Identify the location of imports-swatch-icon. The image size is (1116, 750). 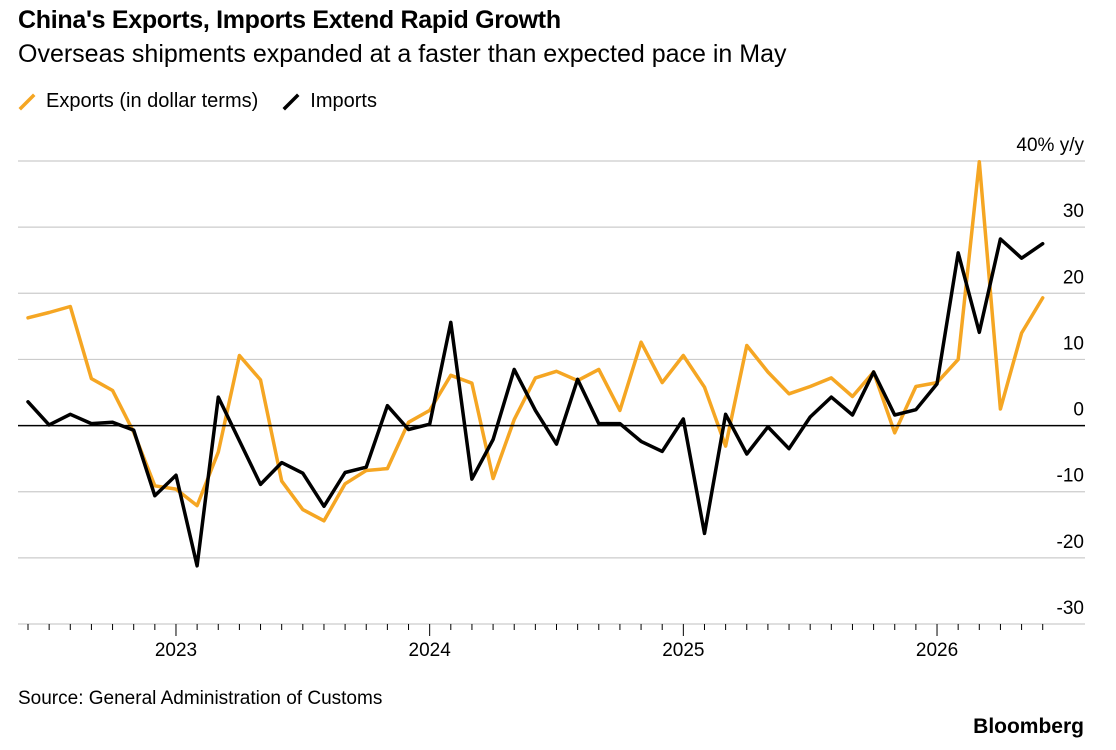
(291, 101).